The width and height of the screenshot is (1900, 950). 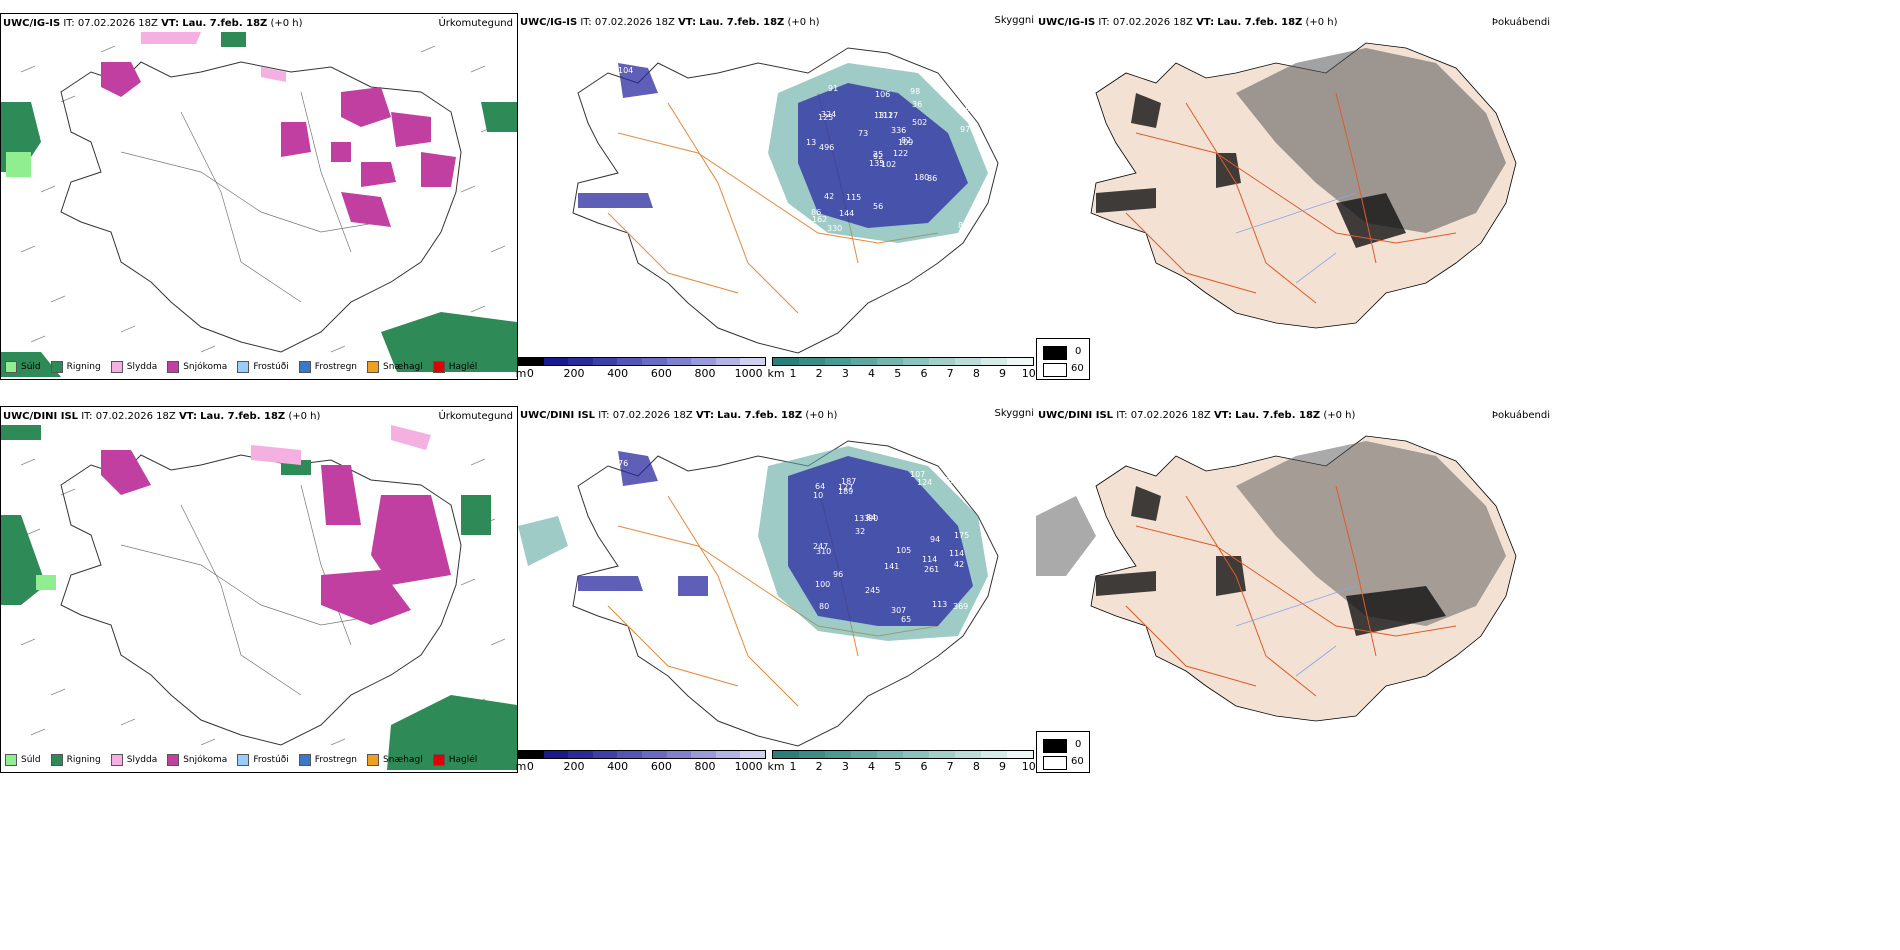 I want to click on visibility-value-label: 162, so click(x=819, y=219).